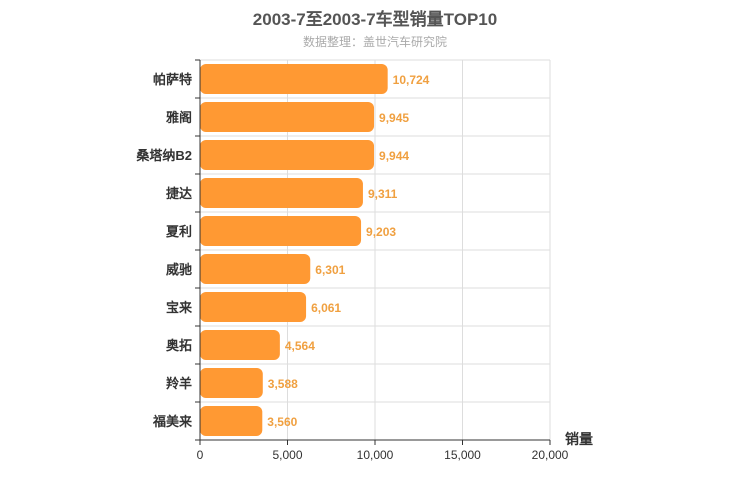 This screenshot has width=750, height=500. What do you see at coordinates (179, 269) in the screenshot?
I see `category-label-5: 威驰` at bounding box center [179, 269].